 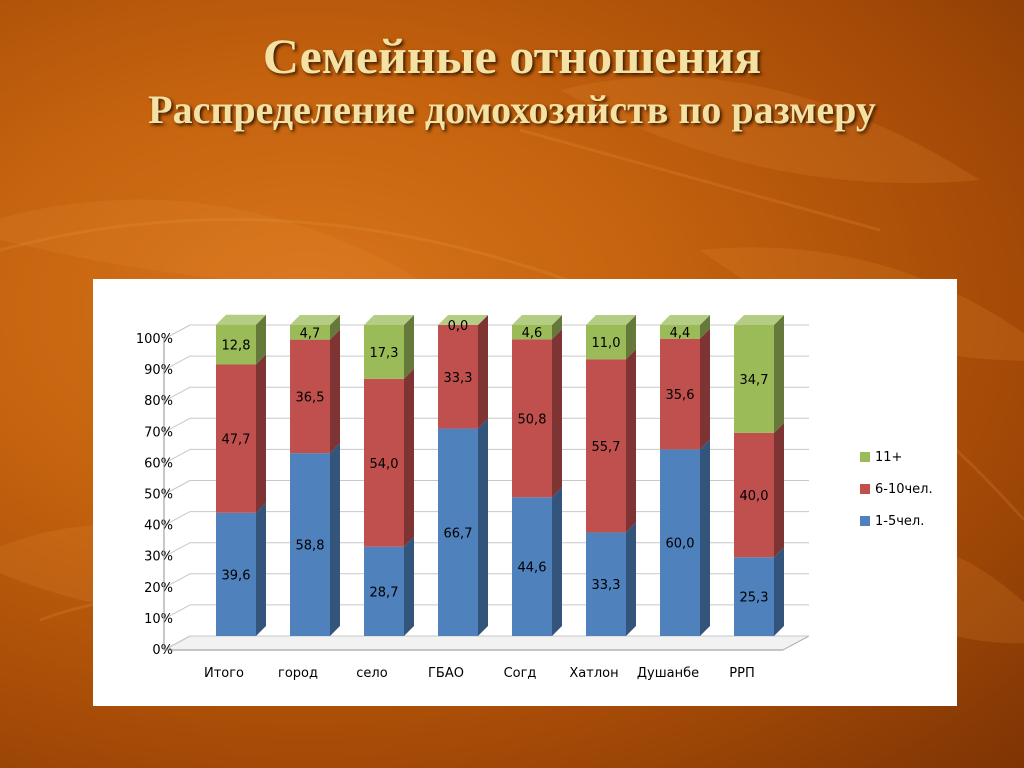 I want to click on data-label: 36,5, so click(x=310, y=397).